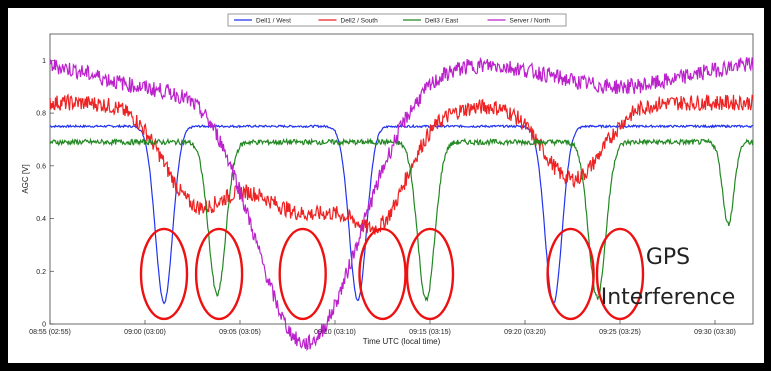 Image resolution: width=771 pixels, height=371 pixels. What do you see at coordinates (240, 332) in the screenshot?
I see `x-tick-label: 09:05 (03:05)` at bounding box center [240, 332].